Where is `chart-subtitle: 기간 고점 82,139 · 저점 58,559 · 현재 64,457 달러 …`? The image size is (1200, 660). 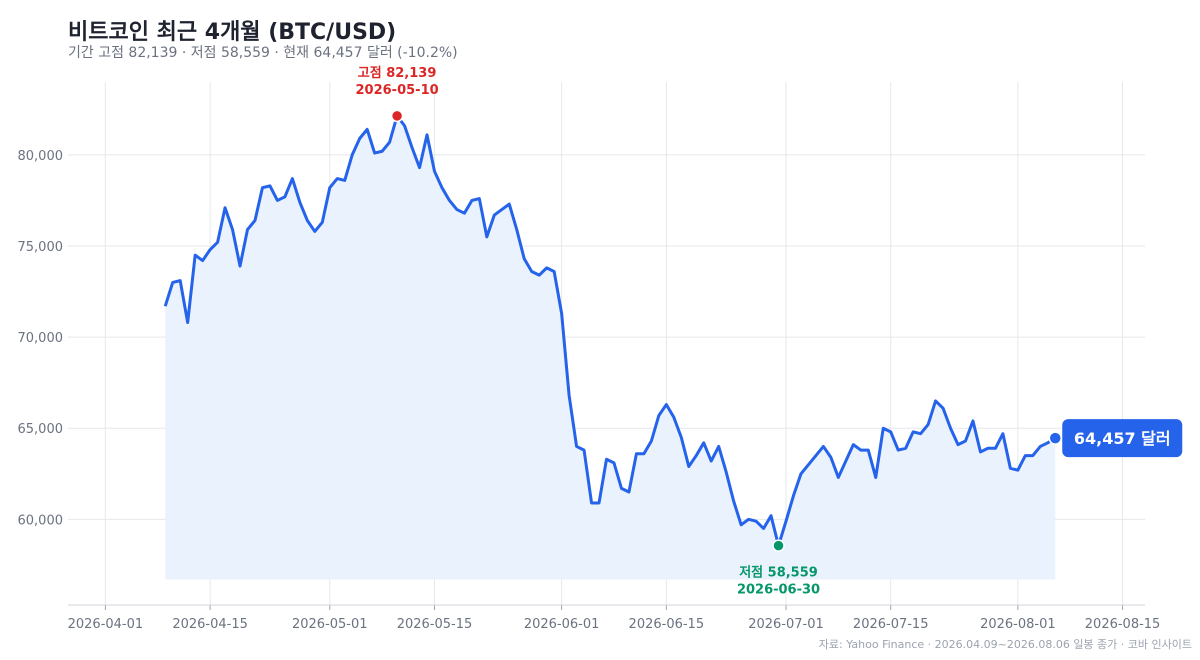 chart-subtitle: 기간 고점 82,139 · 저점 58,559 · 현재 64,457 달러 … is located at coordinates (263, 53).